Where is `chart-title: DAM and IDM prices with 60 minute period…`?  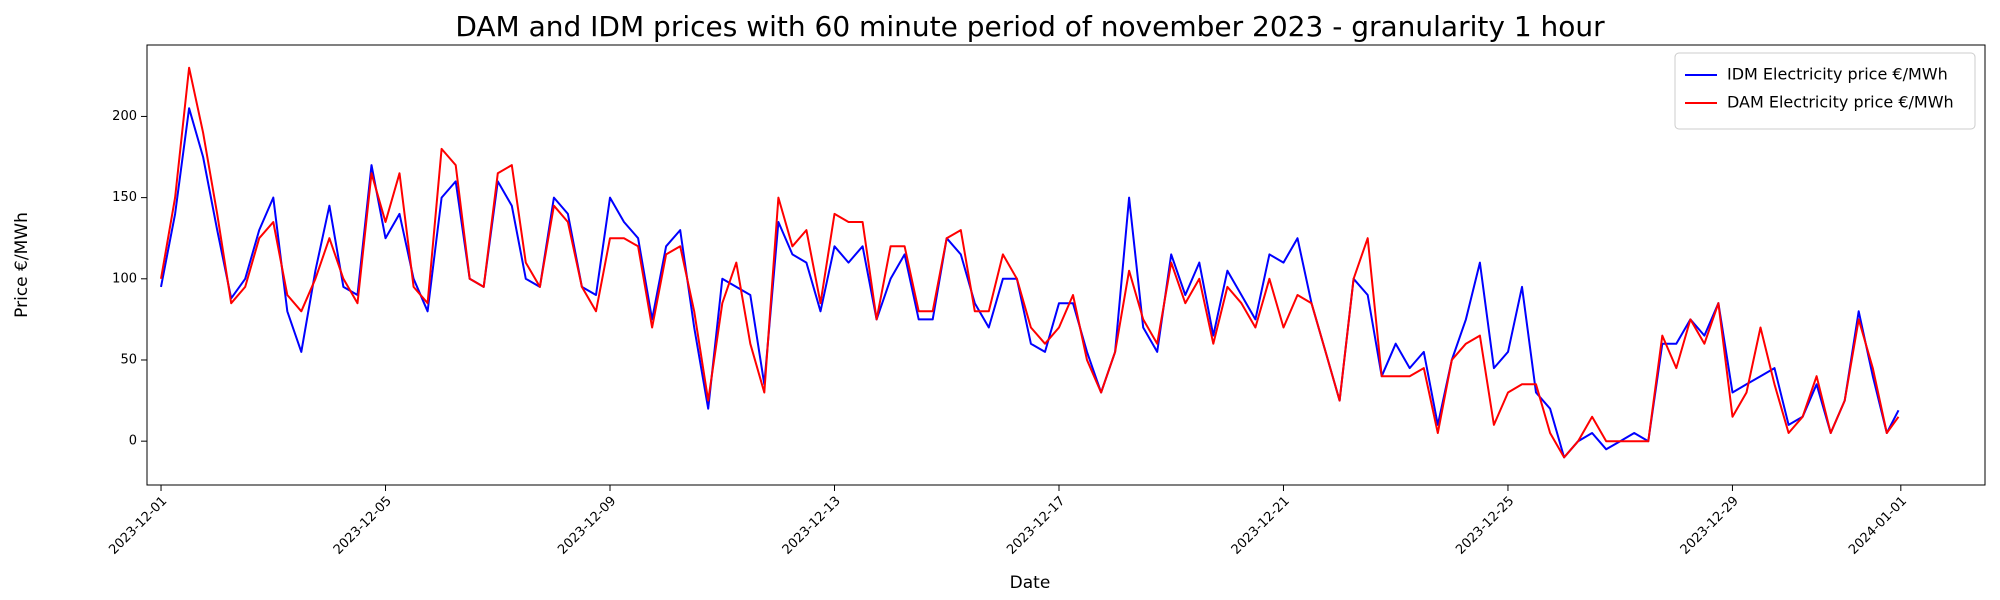 chart-title: DAM and IDM prices with 60 minute period… is located at coordinates (1030, 26).